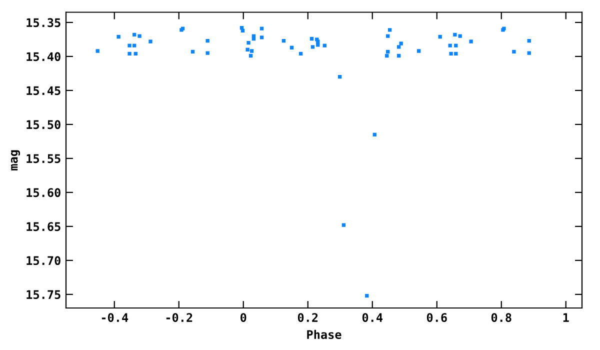  Describe the element at coordinates (43, 125) in the screenshot. I see `y-tick-label: 15.50` at that location.